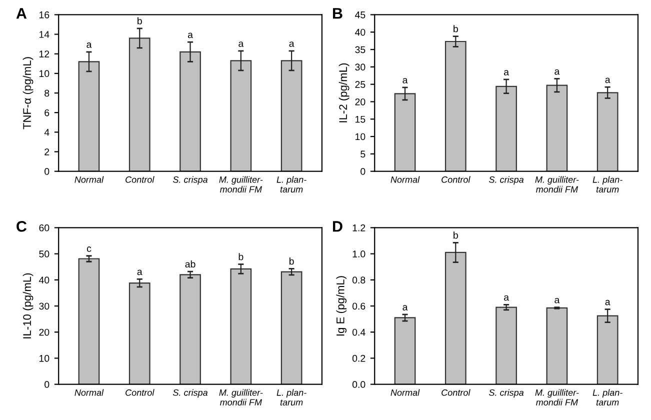 This screenshot has width=651, height=420. Describe the element at coordinates (360, 15) in the screenshot. I see `y-tick-label: 45` at that location.